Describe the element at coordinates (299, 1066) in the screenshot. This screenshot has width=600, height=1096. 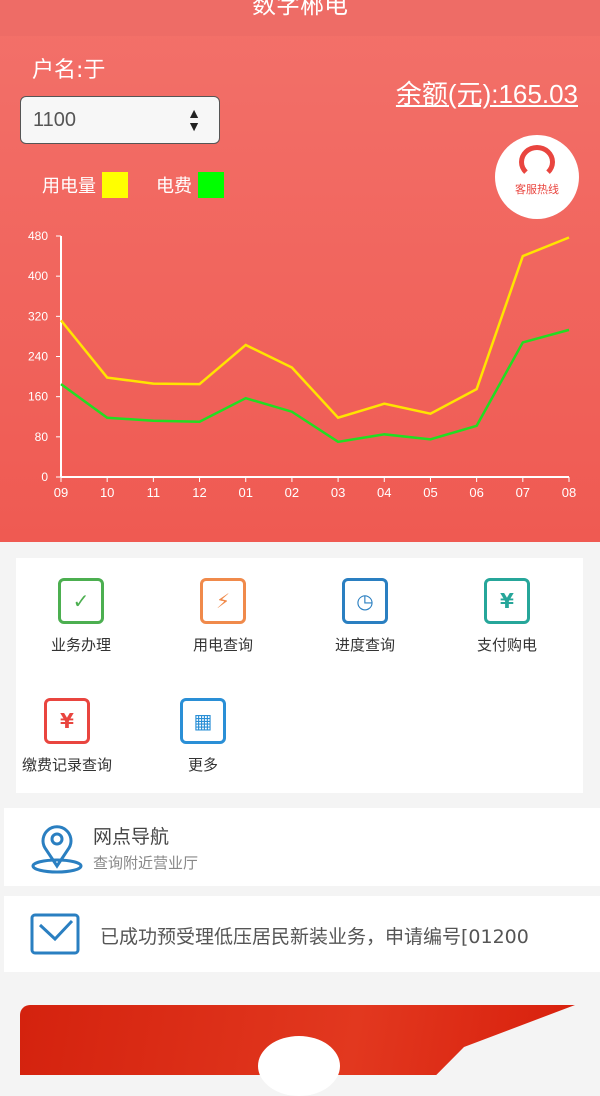
I see `logo` at that location.